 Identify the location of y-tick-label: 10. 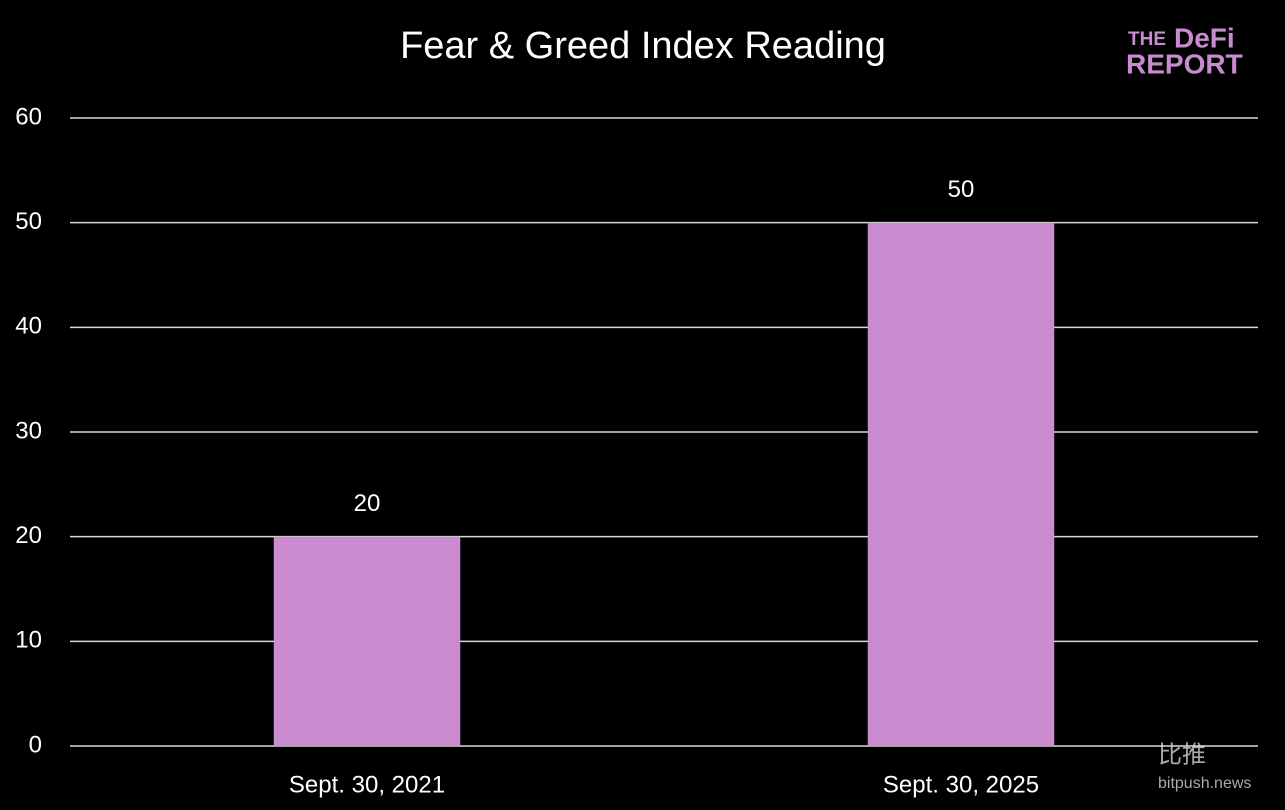
(28, 640).